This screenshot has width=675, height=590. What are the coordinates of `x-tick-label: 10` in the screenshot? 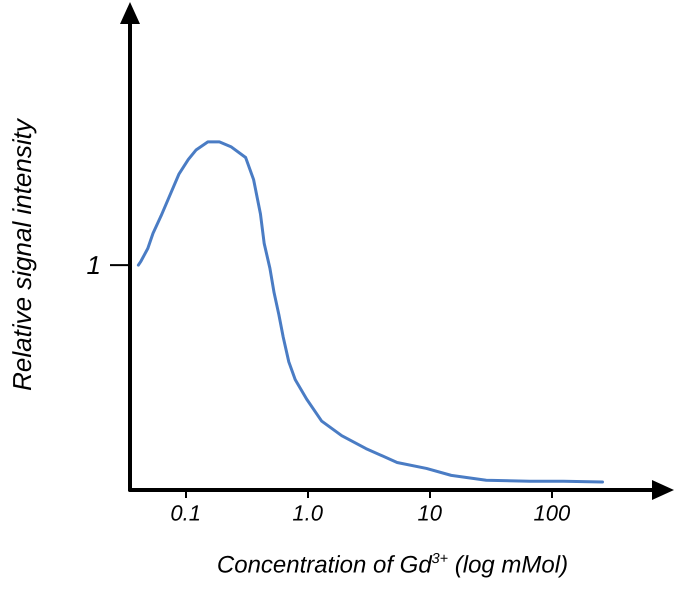 It's located at (430, 513).